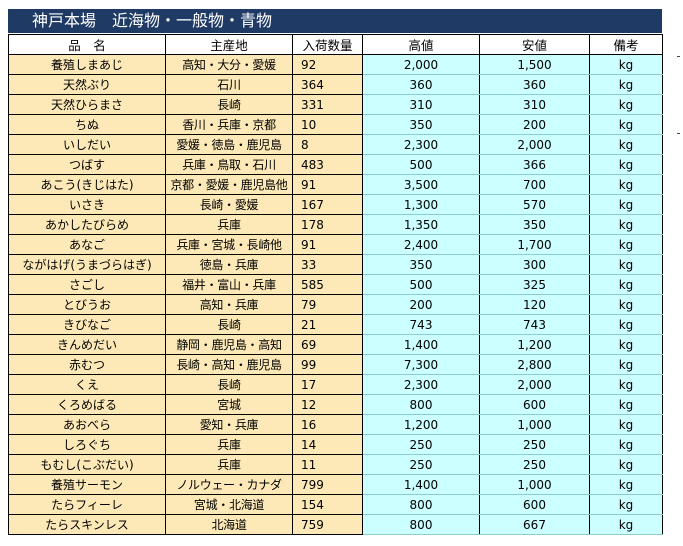 The width and height of the screenshot is (683, 546). I want to click on cell-quantity: 69, so click(327, 344).